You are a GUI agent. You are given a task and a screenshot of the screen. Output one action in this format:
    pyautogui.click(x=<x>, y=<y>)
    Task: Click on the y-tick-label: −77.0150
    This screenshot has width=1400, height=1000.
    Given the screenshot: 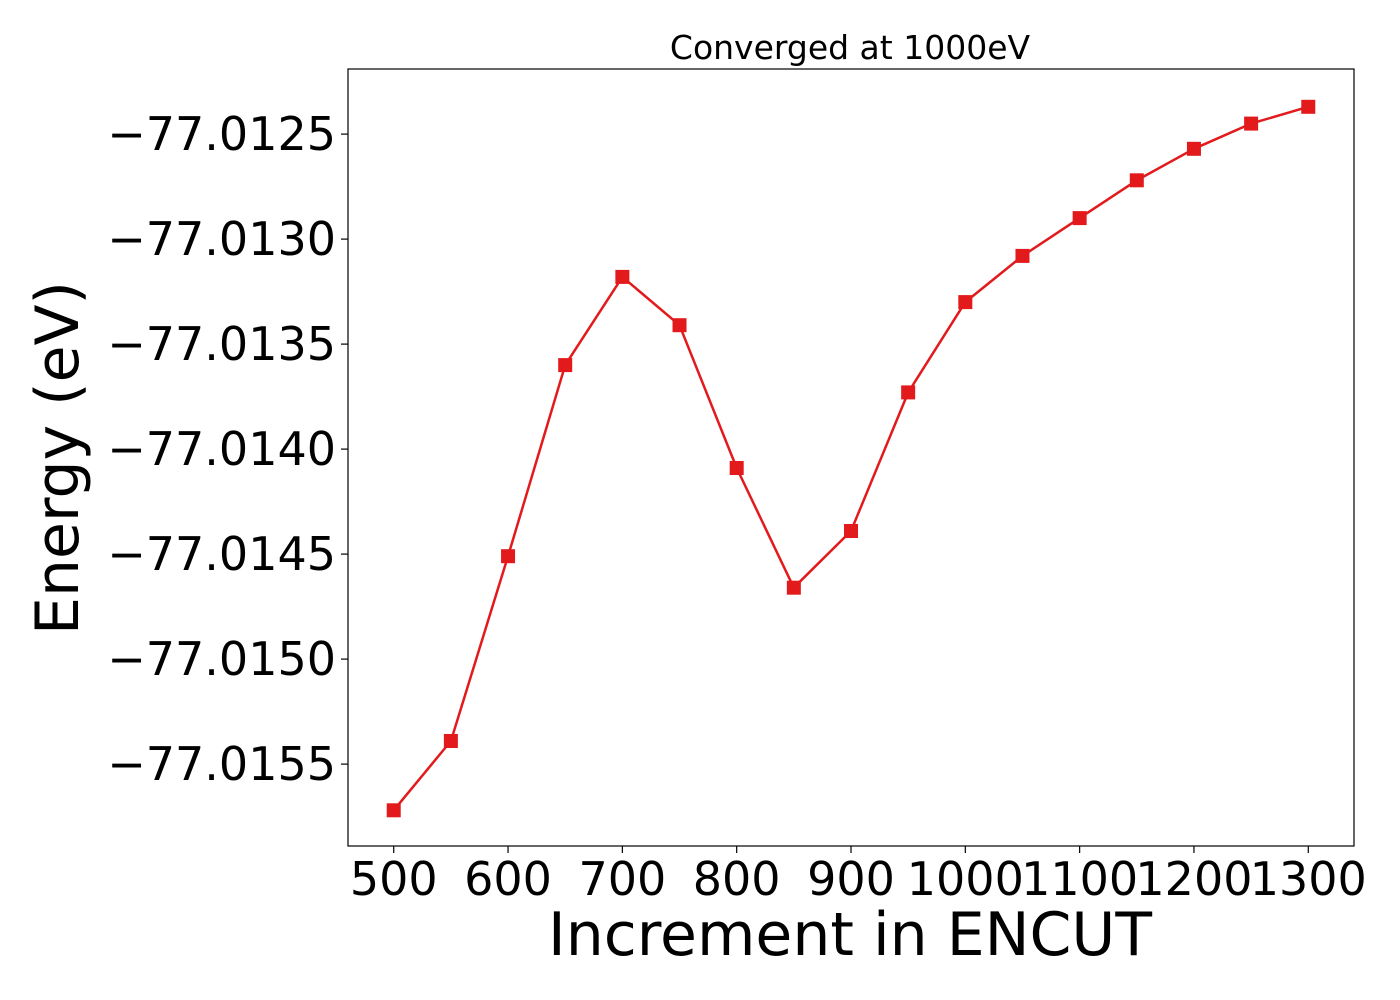 What is the action you would take?
    pyautogui.click(x=221, y=659)
    